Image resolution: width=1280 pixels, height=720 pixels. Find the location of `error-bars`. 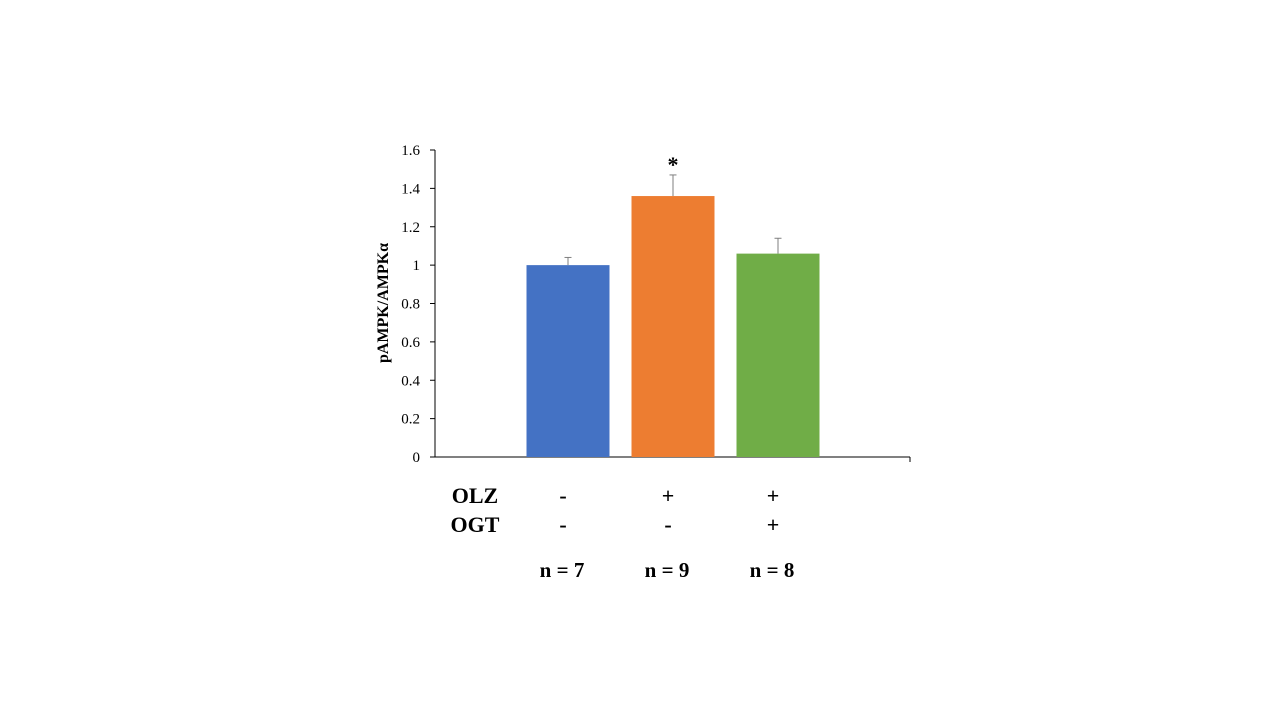

error-bars is located at coordinates (673, 220).